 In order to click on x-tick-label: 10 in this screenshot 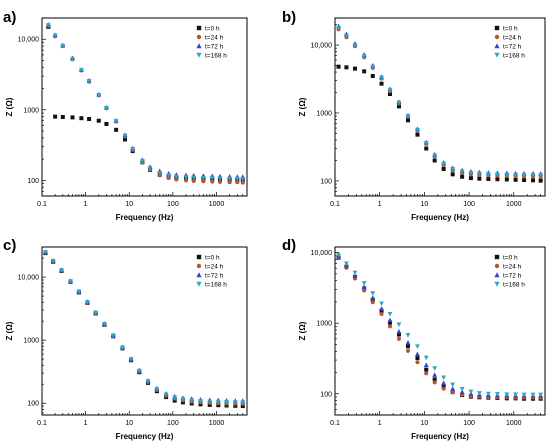, I will do `click(129, 204)`.